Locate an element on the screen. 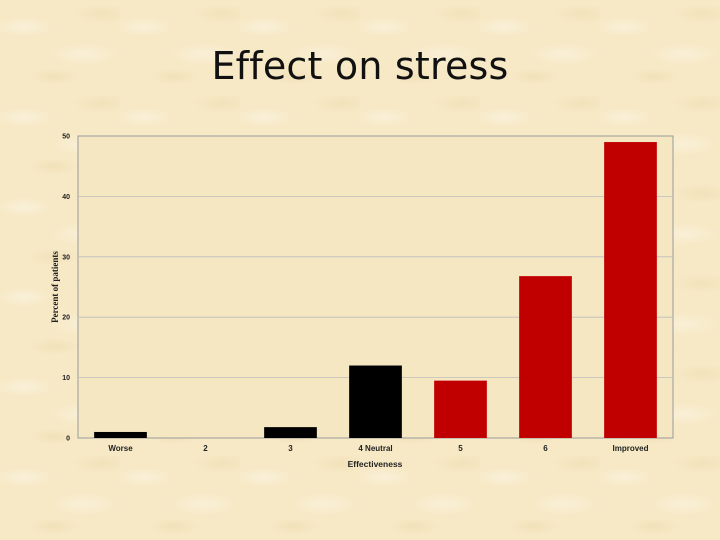 Image resolution: width=720 pixels, height=540 pixels. x-category-label: Improved is located at coordinates (630, 448).